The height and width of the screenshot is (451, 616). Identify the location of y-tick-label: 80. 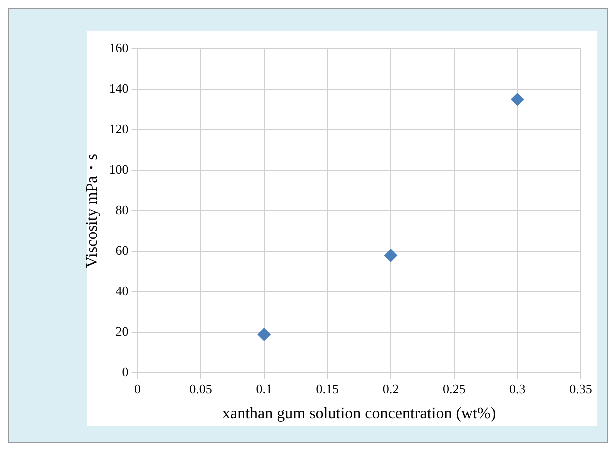
(122, 210).